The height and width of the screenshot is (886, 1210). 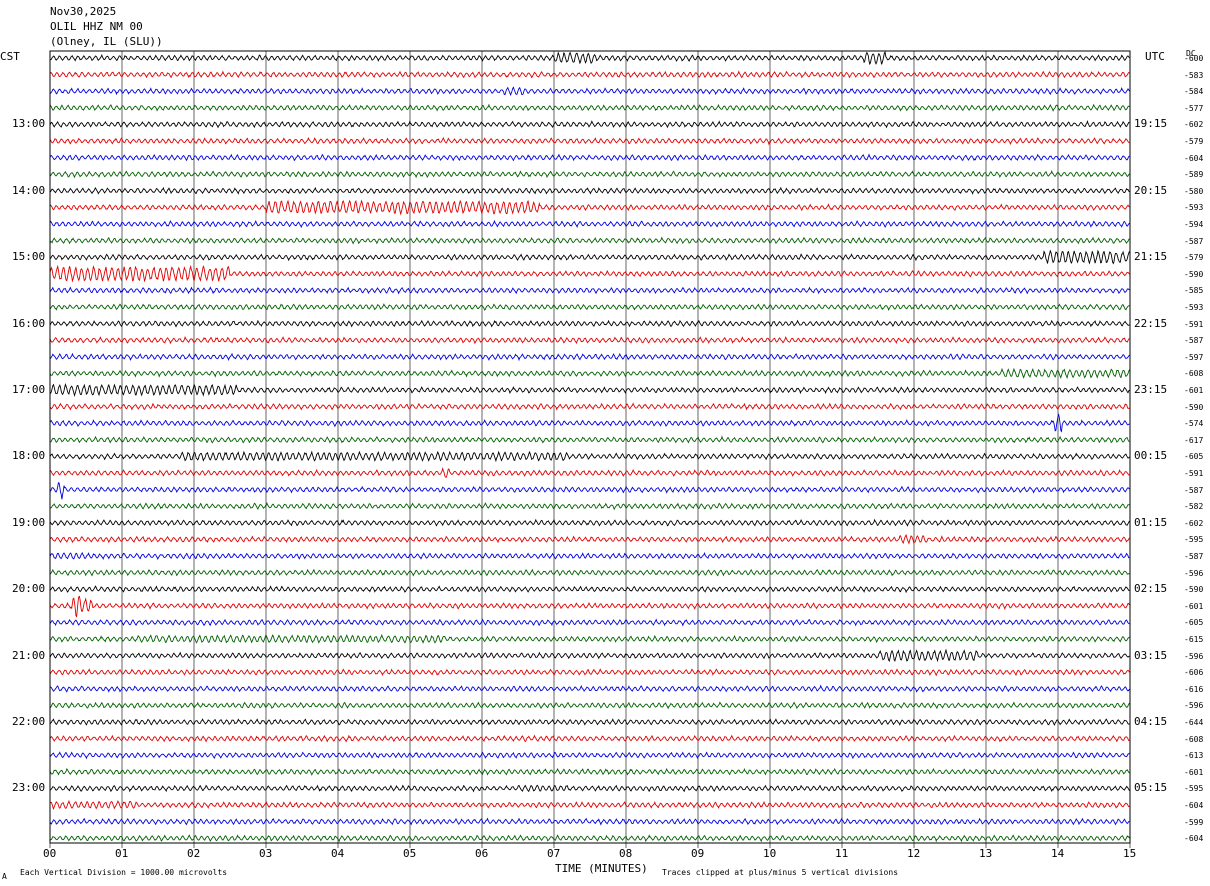 I want to click on left-hour-label: 18:00, so click(x=29, y=456).